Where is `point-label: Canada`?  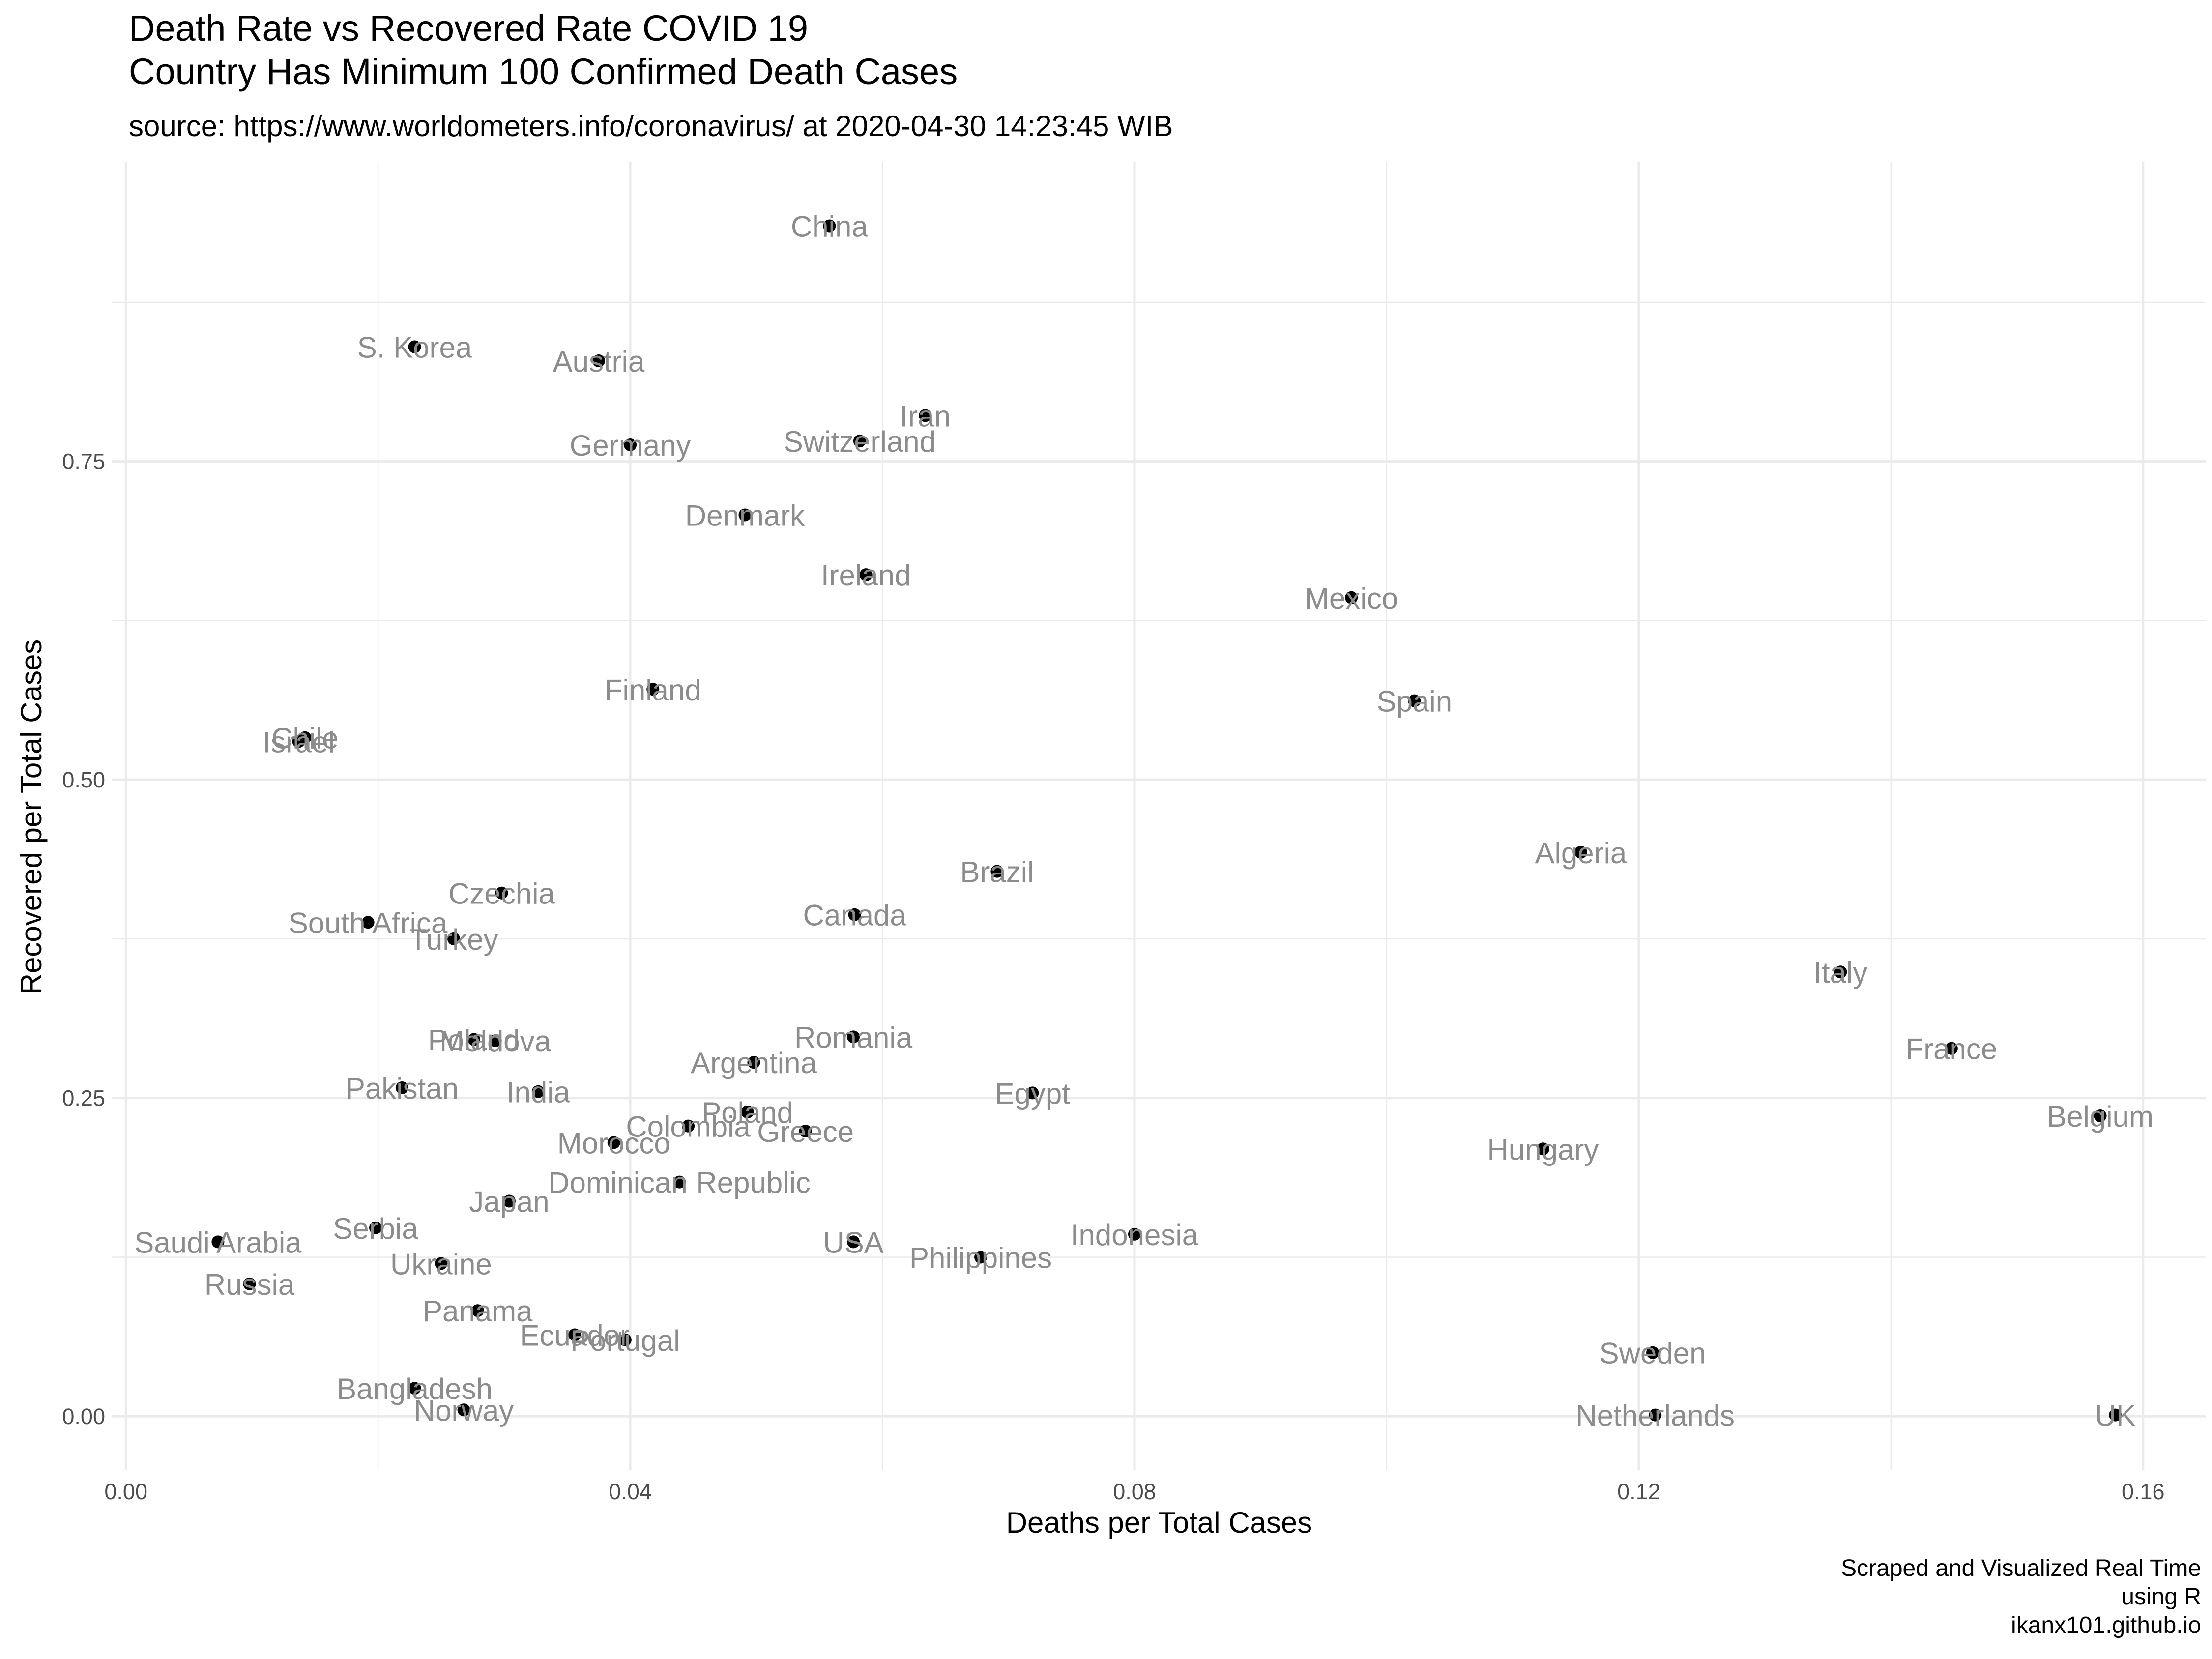 point-label: Canada is located at coordinates (855, 916).